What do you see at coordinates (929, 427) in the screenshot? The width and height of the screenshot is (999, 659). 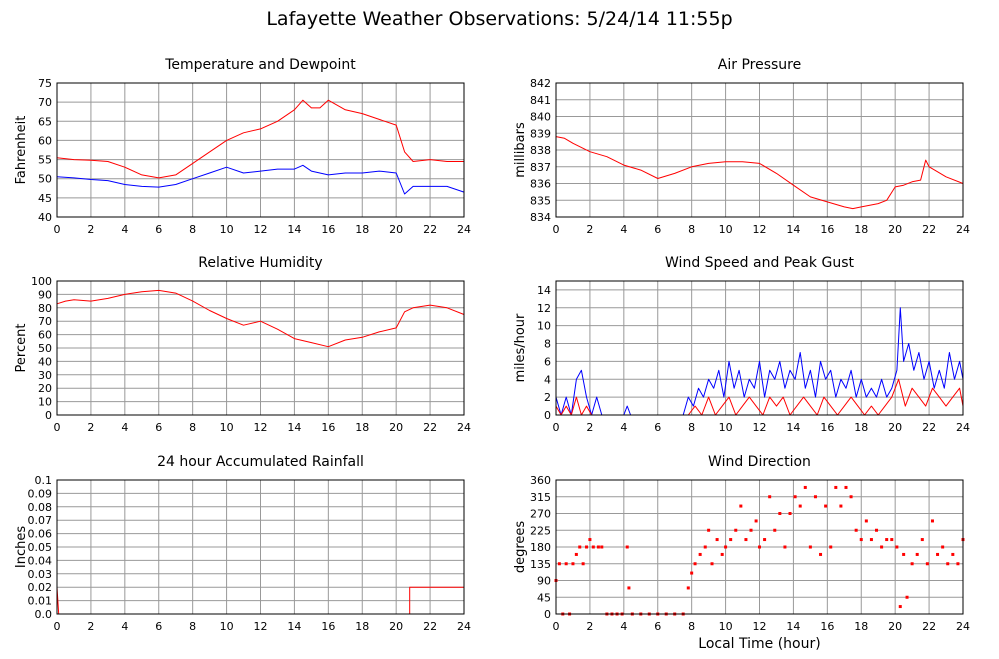 I see `wind-xtick-label: 22` at bounding box center [929, 427].